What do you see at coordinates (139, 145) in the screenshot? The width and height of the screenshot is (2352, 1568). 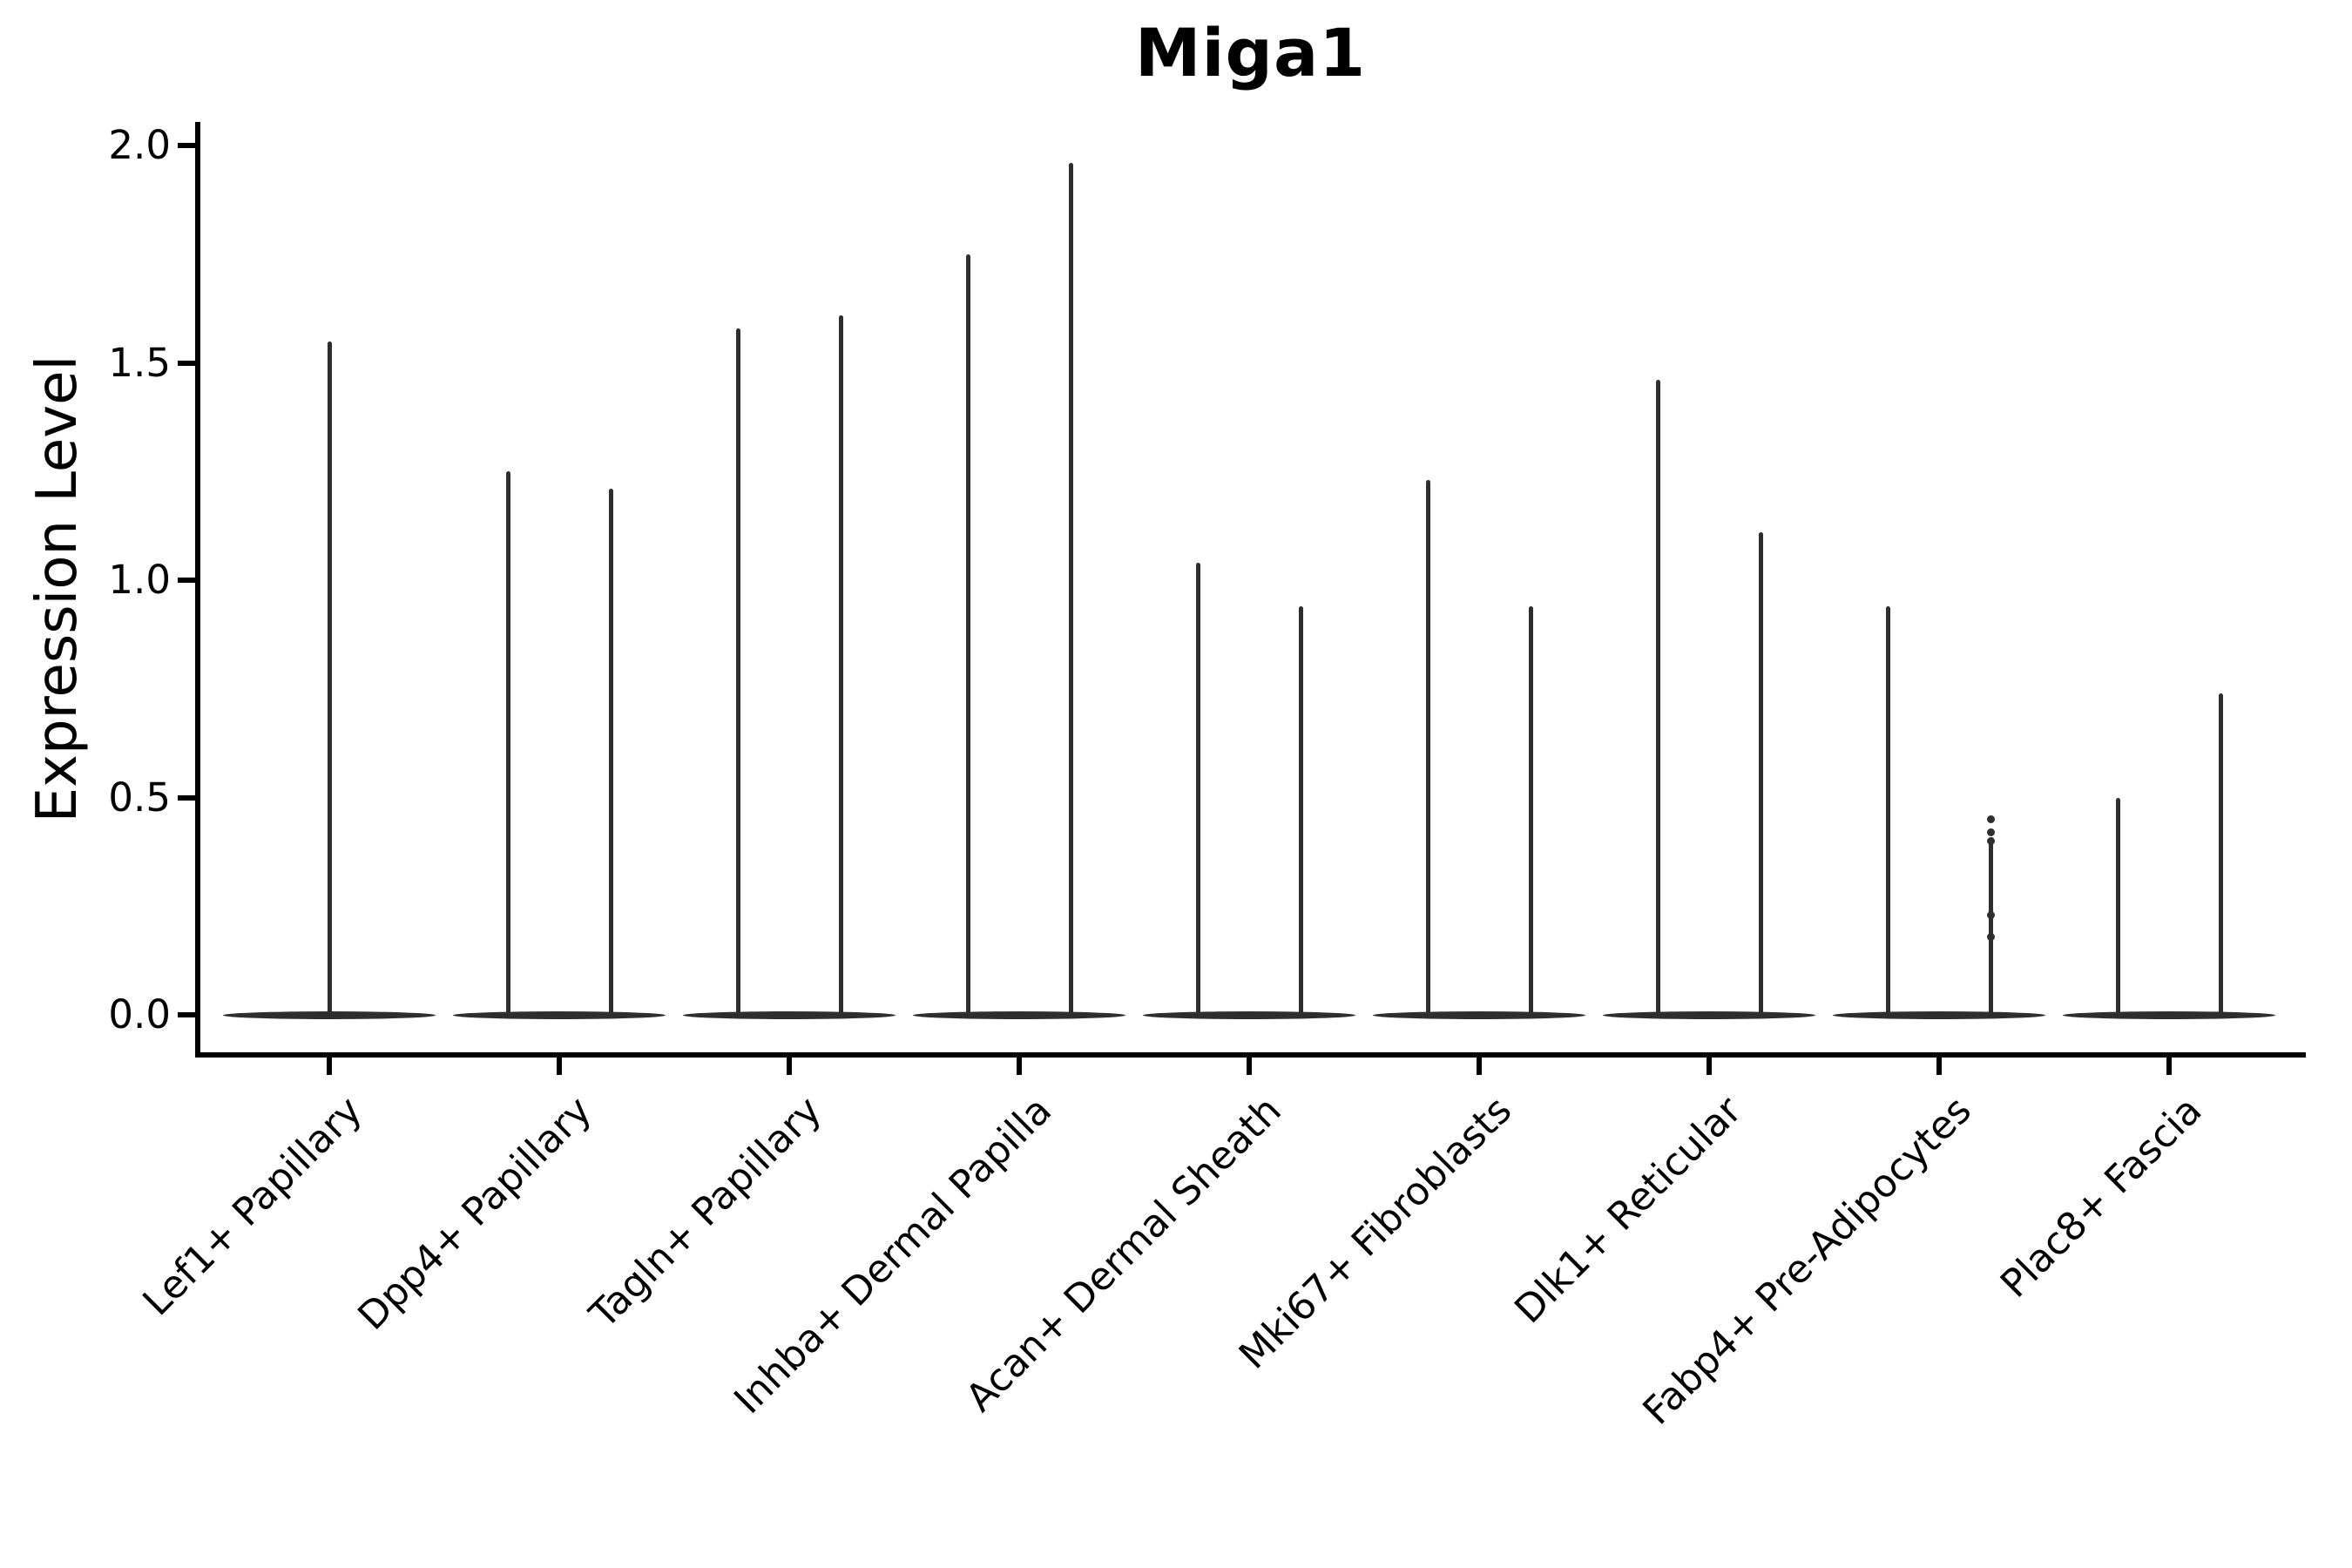 I see `y-tick-label: 2.0` at bounding box center [139, 145].